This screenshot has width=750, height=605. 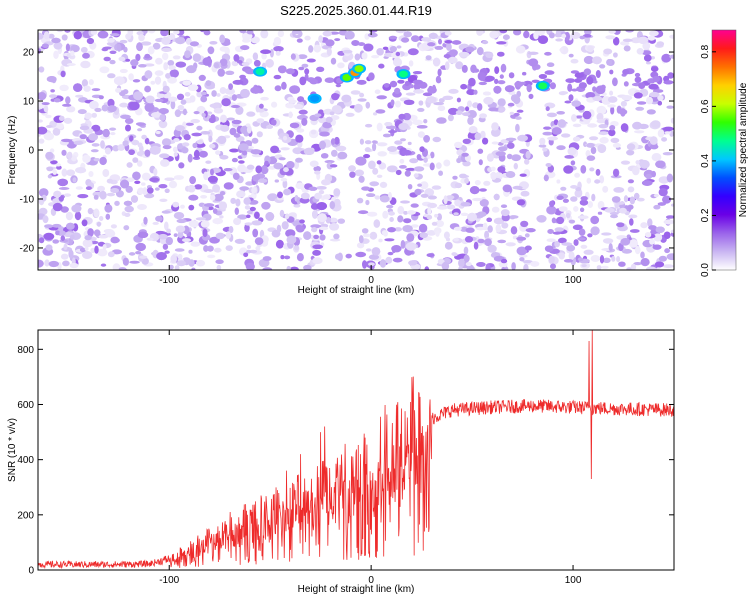 What do you see at coordinates (743, 149) in the screenshot?
I see `colorbar-label: Normalized spectral amplitude` at bounding box center [743, 149].